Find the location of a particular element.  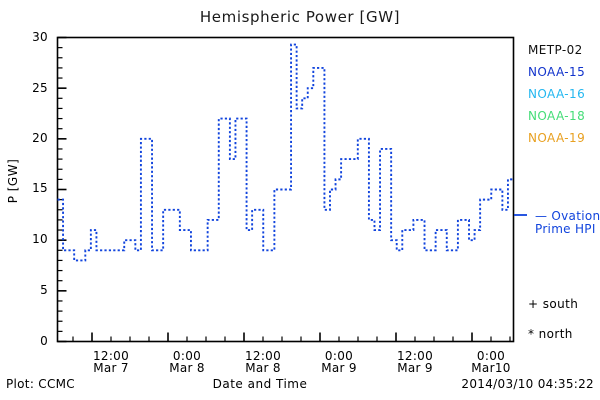

legend-item-metp-02: METP-02 is located at coordinates (555, 50).